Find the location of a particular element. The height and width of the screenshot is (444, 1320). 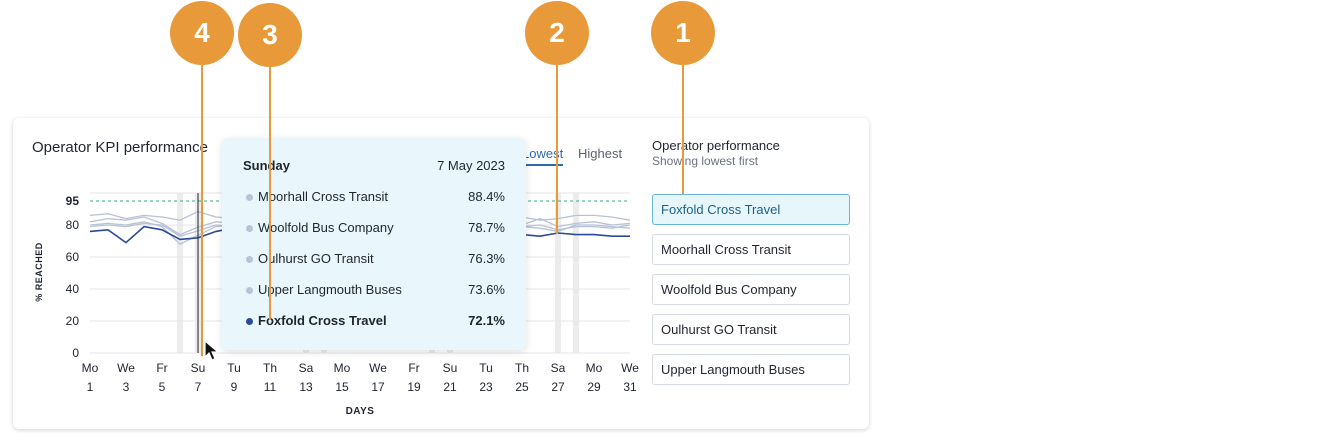

sort-lowest-tab: Lowest is located at coordinates (543, 156).